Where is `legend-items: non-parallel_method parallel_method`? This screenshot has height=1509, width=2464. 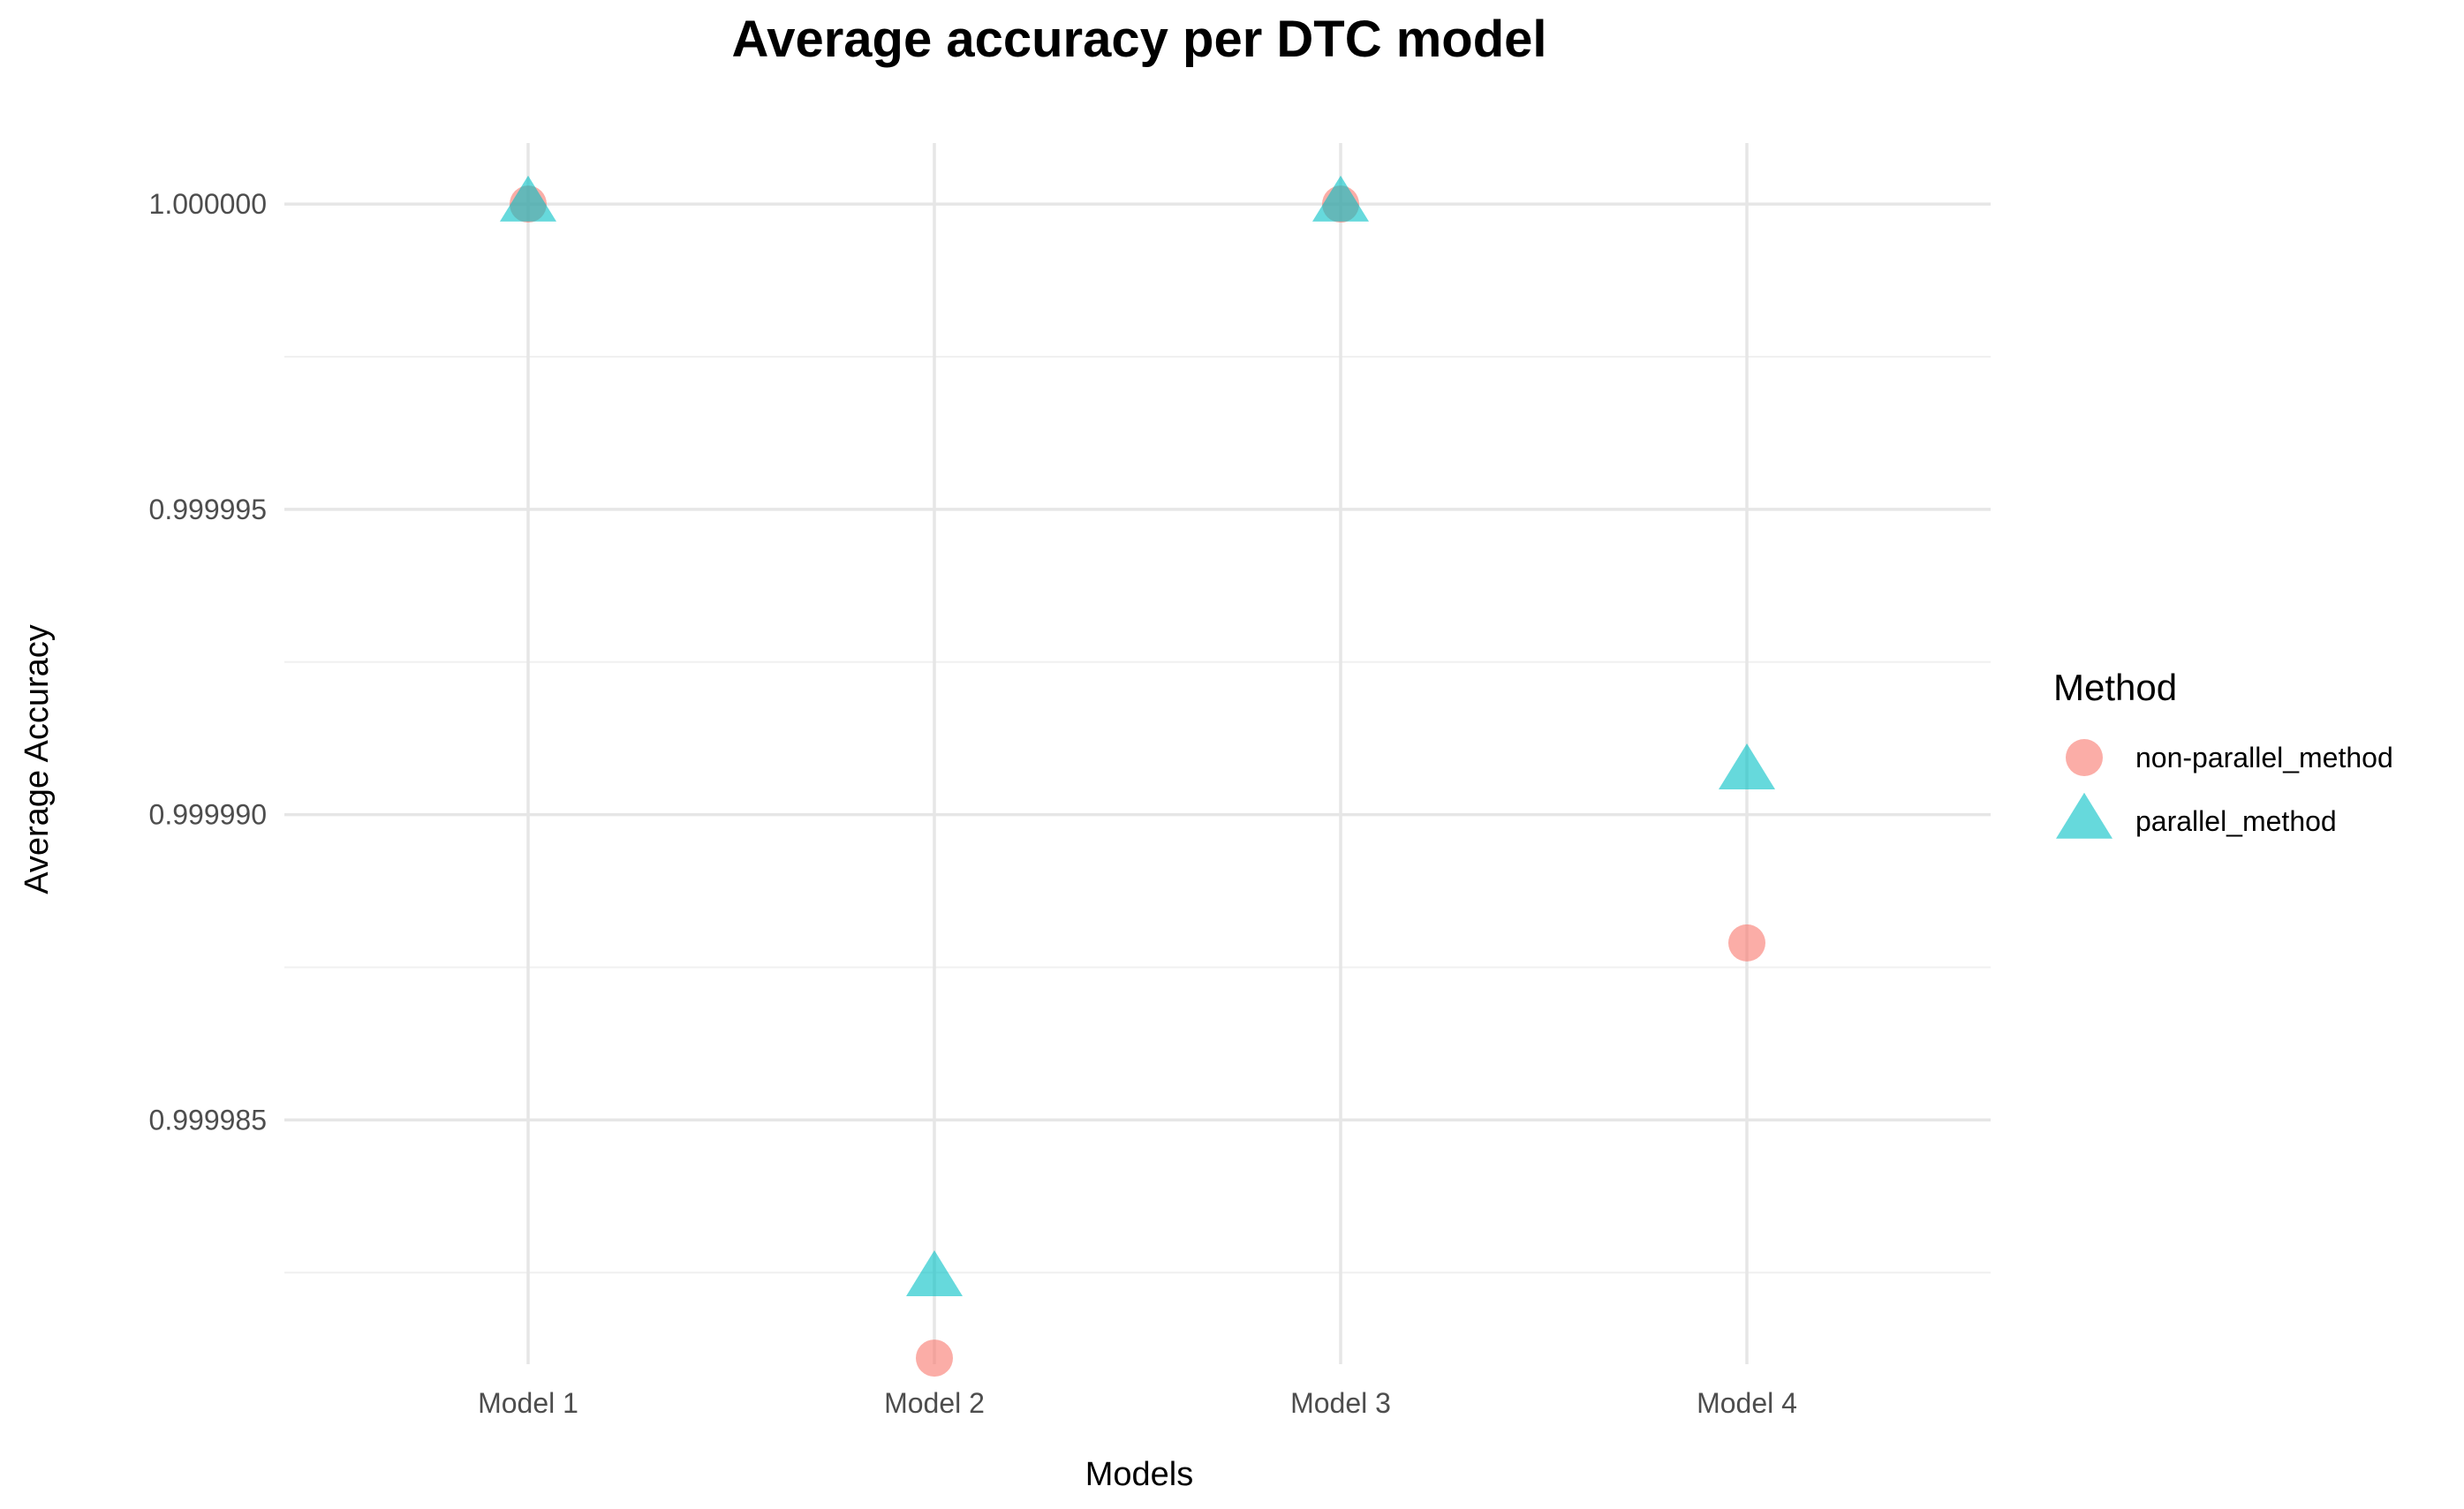
legend-items: non-parallel_method parallel_method is located at coordinates (2224, 789).